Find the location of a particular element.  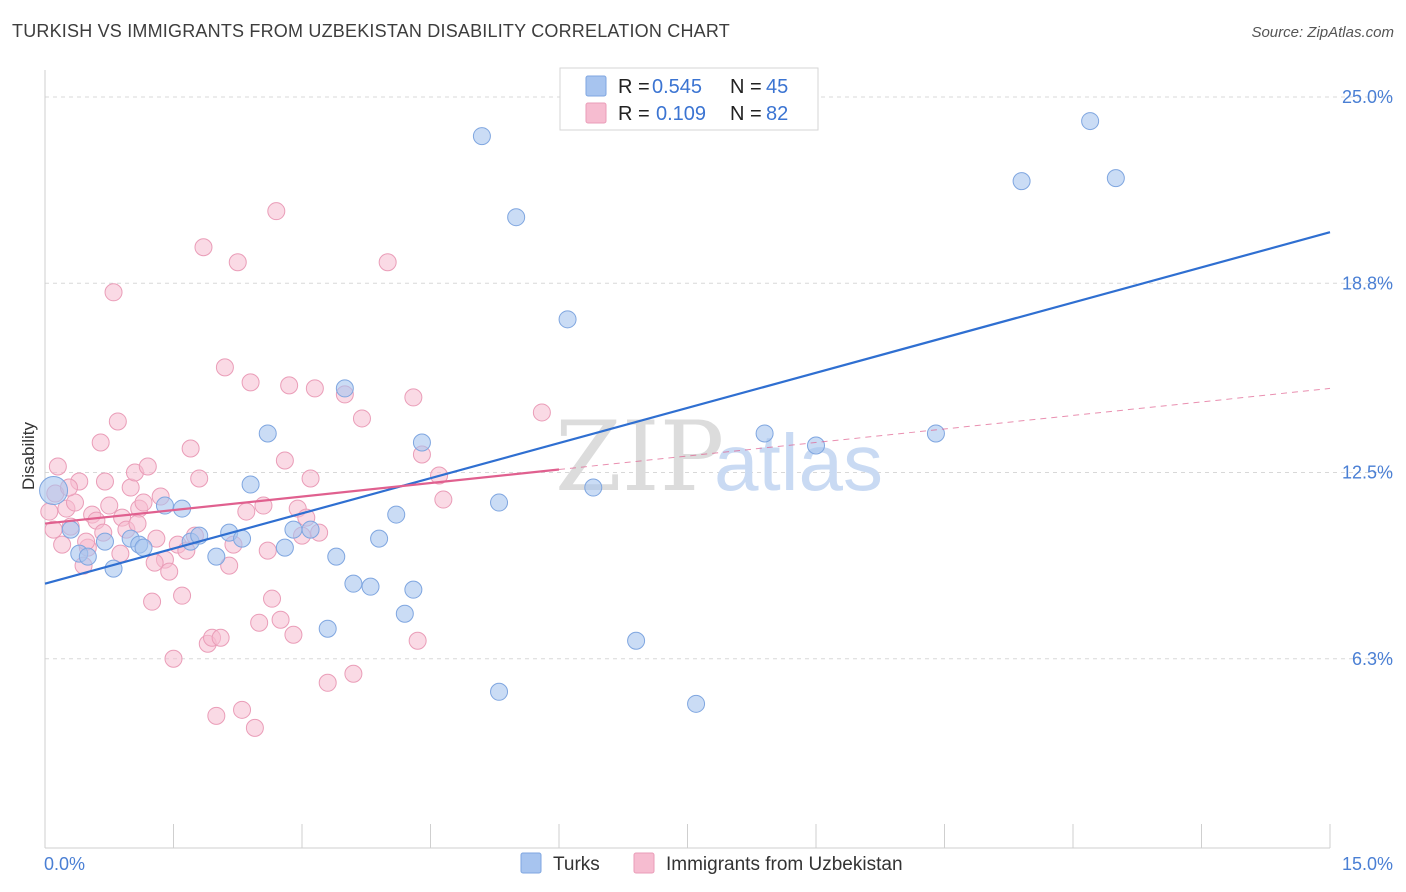

bottom-legend-swatch-turks is located at coordinates (531, 863).